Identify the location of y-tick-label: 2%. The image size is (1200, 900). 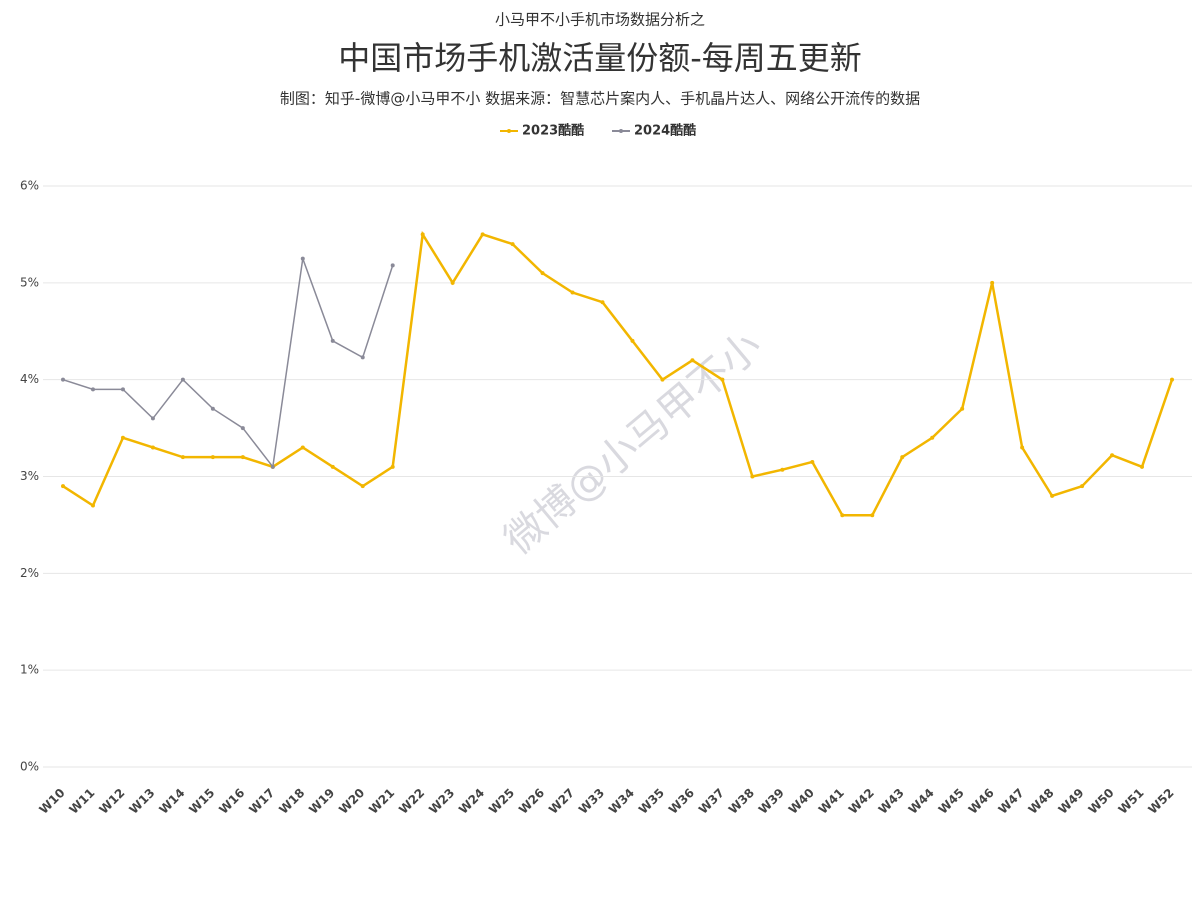
(29, 573).